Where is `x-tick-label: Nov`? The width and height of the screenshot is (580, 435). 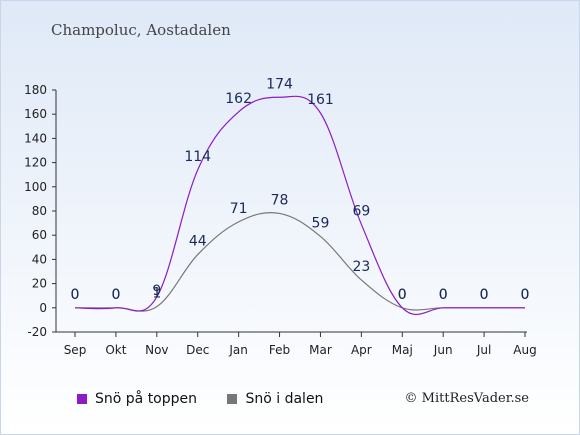
x-tick-label: Nov is located at coordinates (156, 350).